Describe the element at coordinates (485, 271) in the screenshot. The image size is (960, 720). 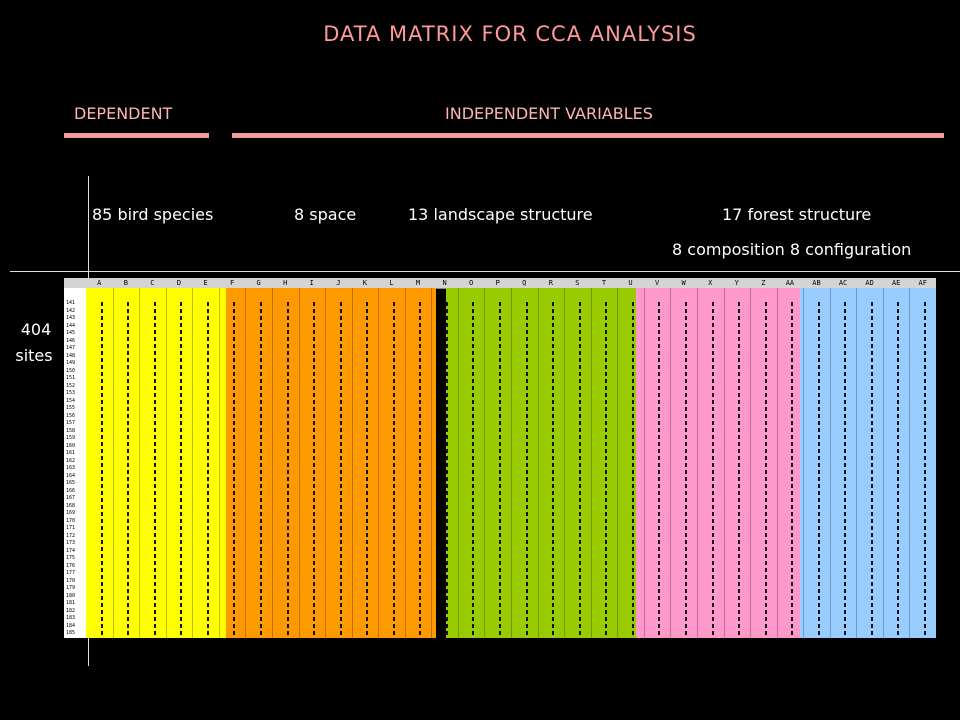
I see `axis-horizontal-line` at that location.